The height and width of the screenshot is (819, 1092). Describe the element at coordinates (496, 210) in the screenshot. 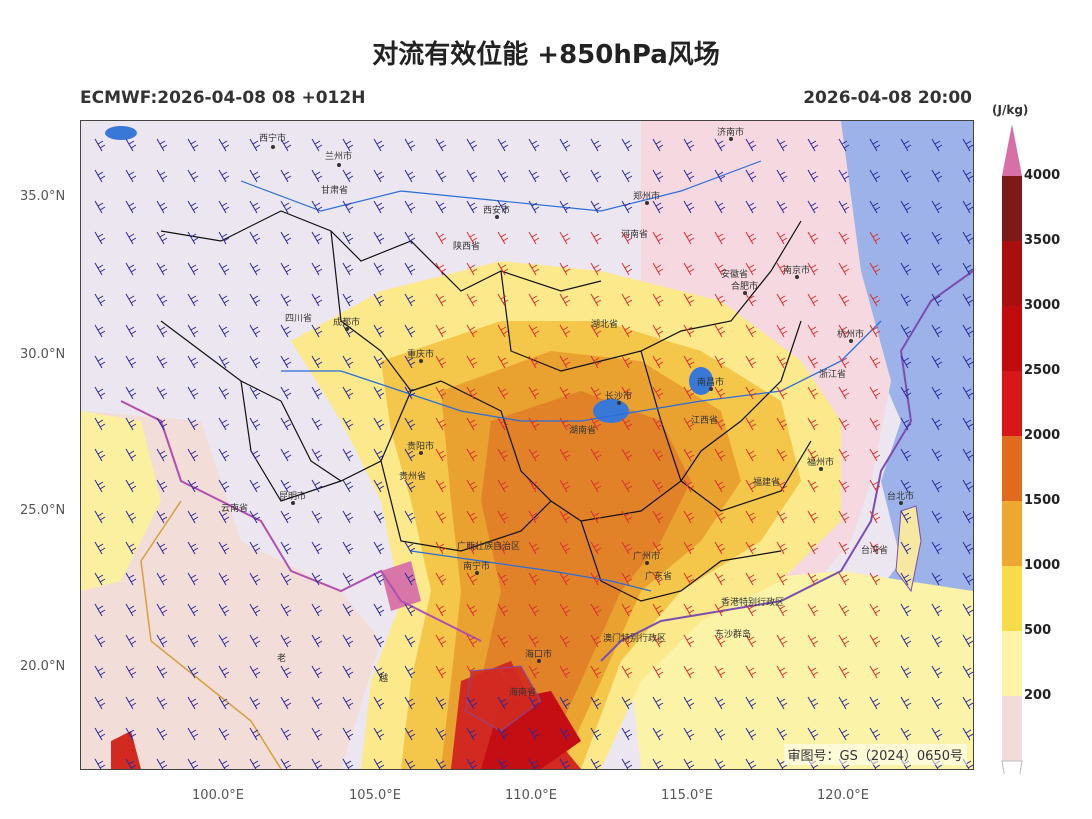

I see `city-xian: 西安市` at that location.